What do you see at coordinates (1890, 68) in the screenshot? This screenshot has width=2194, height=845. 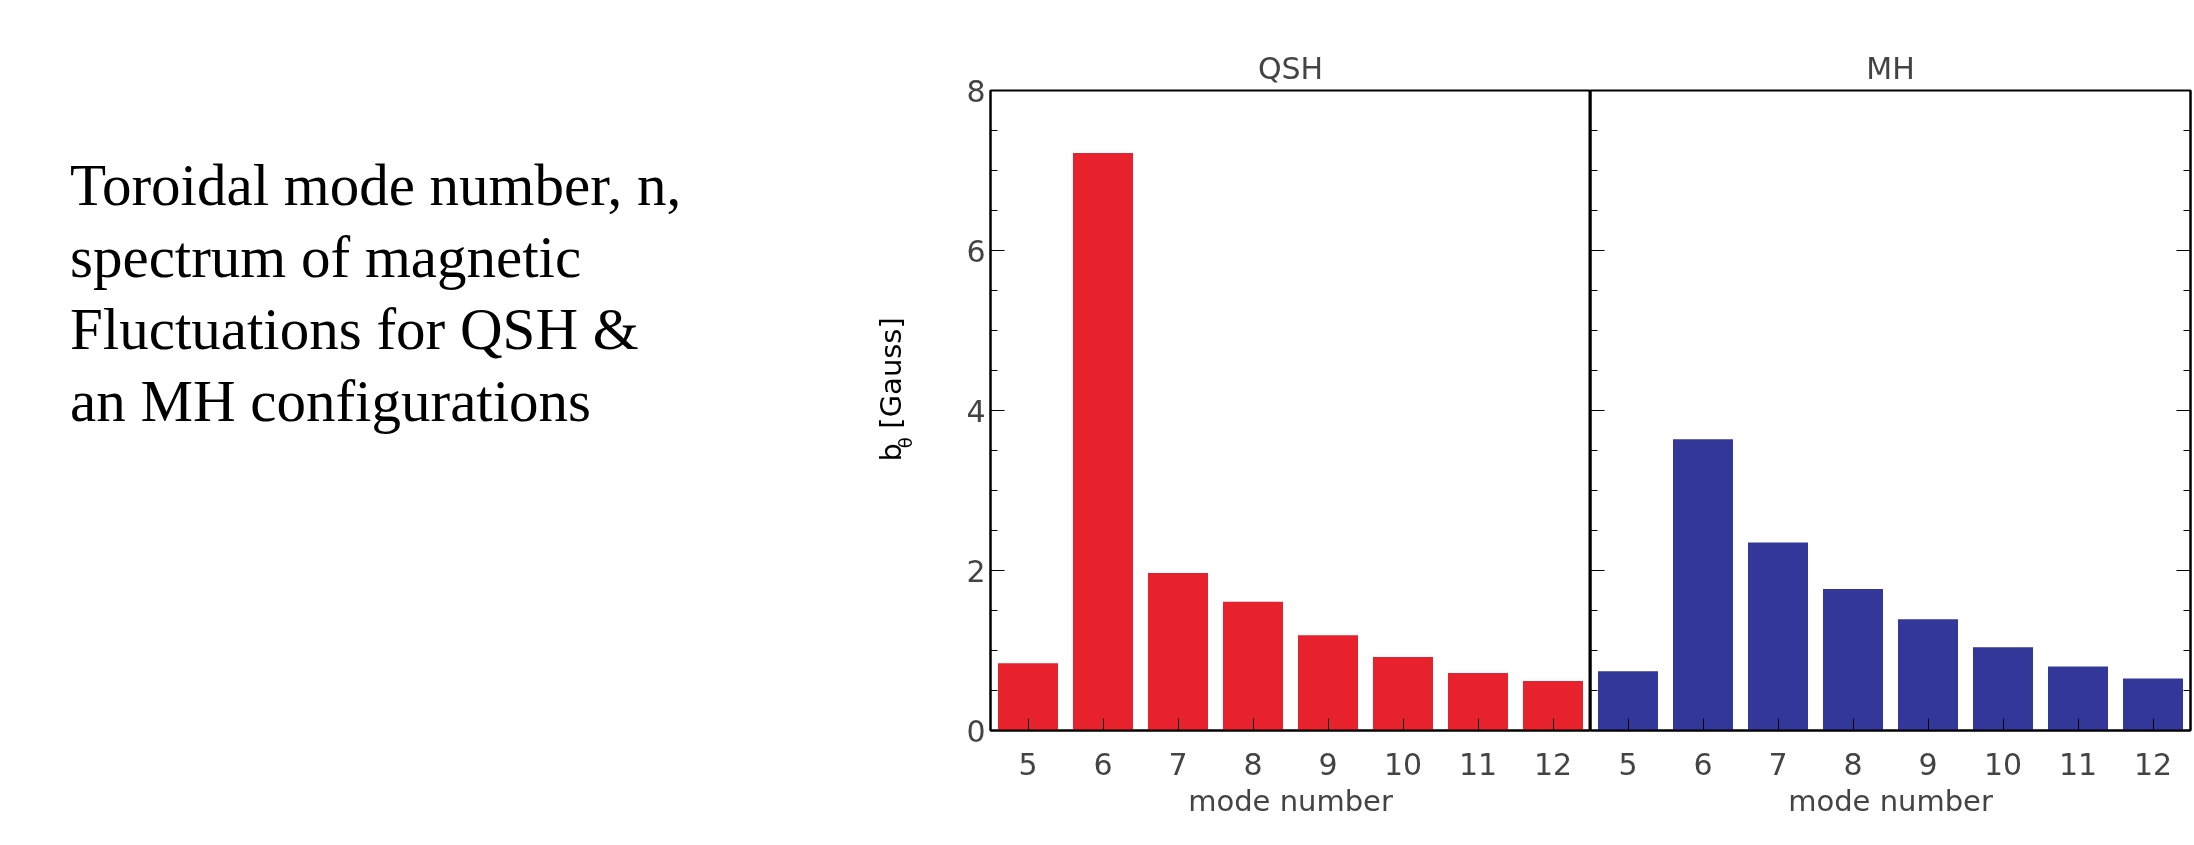 I see `chart-title: MH` at bounding box center [1890, 68].